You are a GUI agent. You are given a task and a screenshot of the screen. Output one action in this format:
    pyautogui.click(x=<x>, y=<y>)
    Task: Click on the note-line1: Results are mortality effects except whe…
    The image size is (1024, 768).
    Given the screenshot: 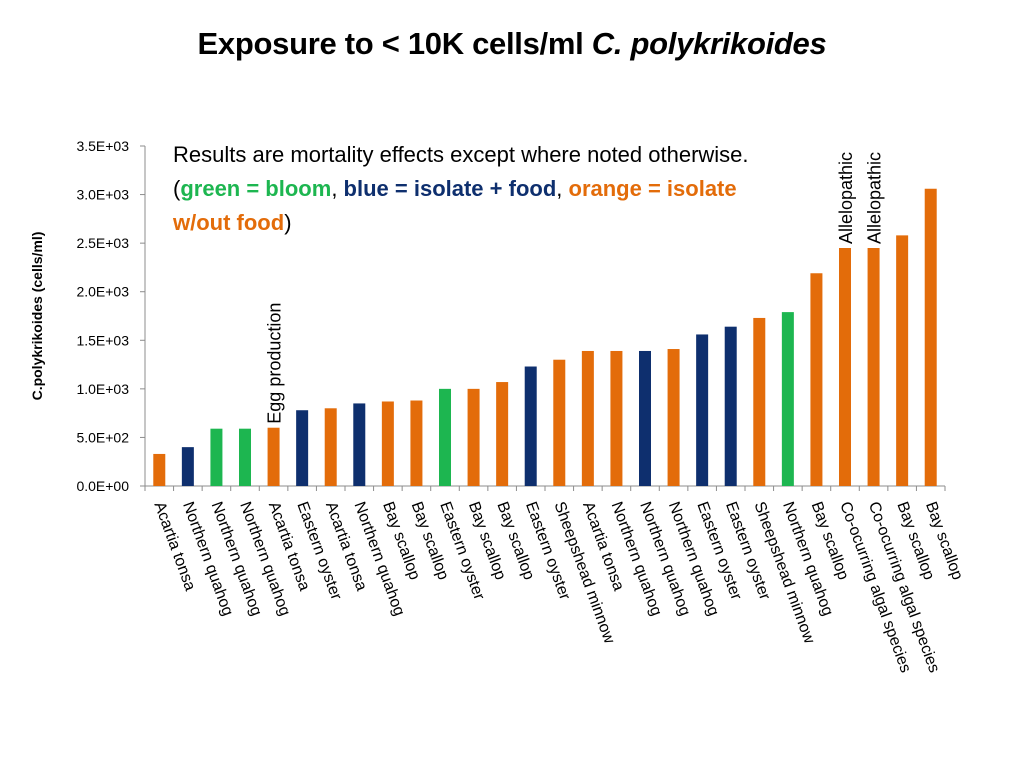 What is the action you would take?
    pyautogui.click(x=461, y=154)
    